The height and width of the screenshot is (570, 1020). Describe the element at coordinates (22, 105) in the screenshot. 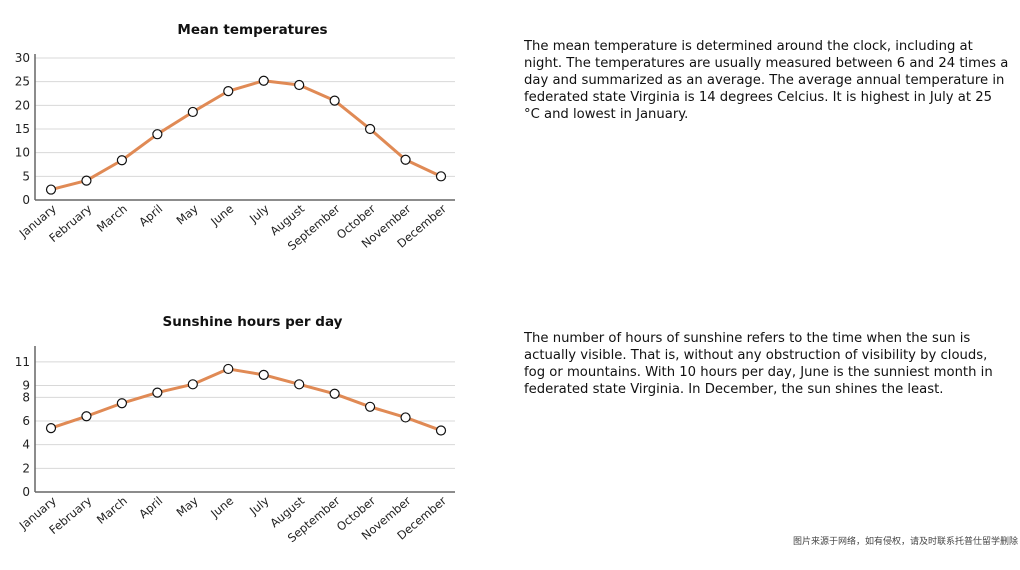

I see `y-tick-label: 20` at that location.